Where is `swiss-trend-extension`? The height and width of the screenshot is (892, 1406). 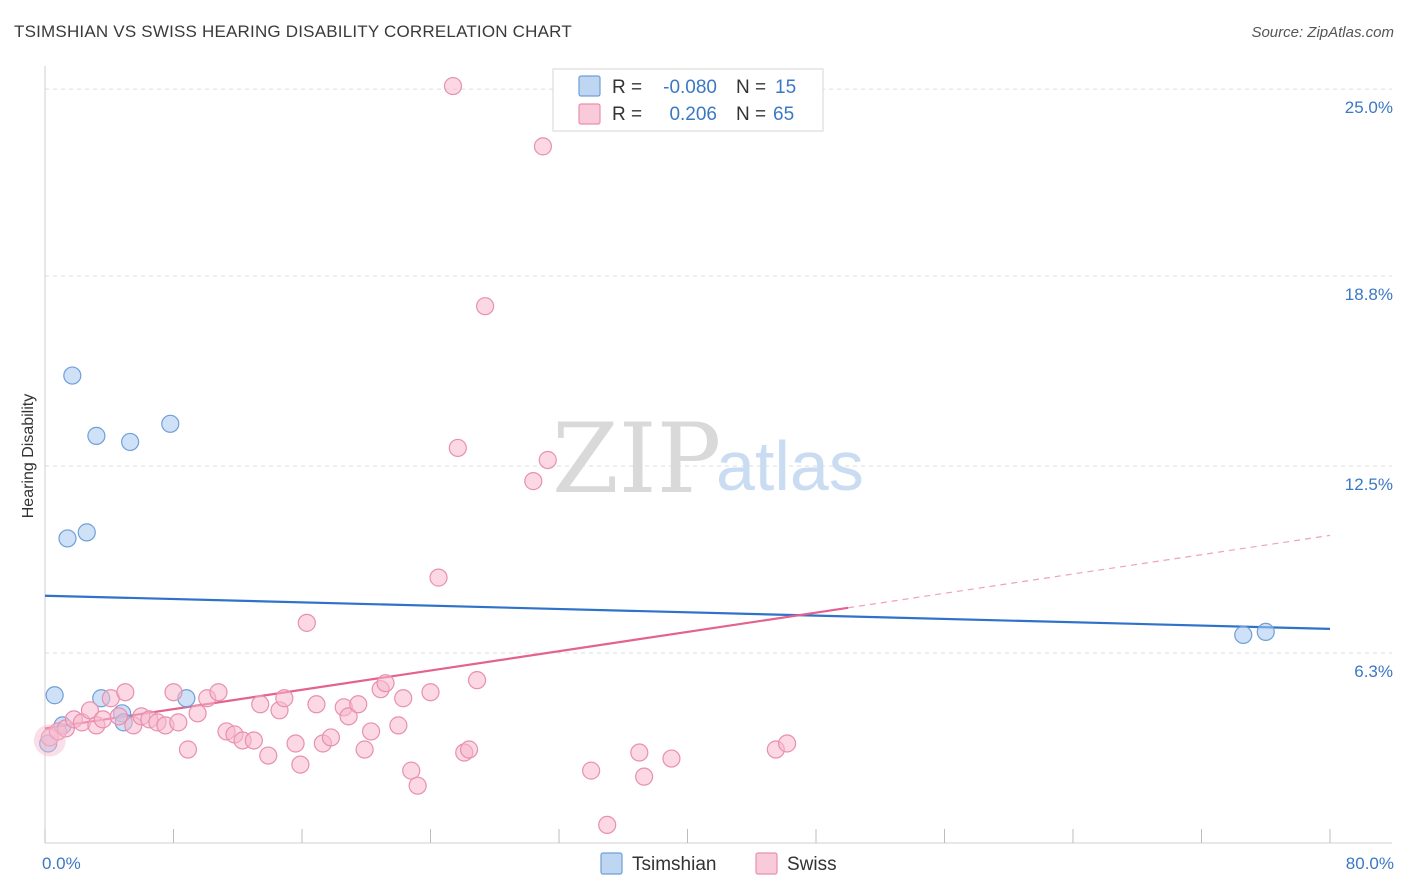
swiss-trend-extension is located at coordinates (1089, 571).